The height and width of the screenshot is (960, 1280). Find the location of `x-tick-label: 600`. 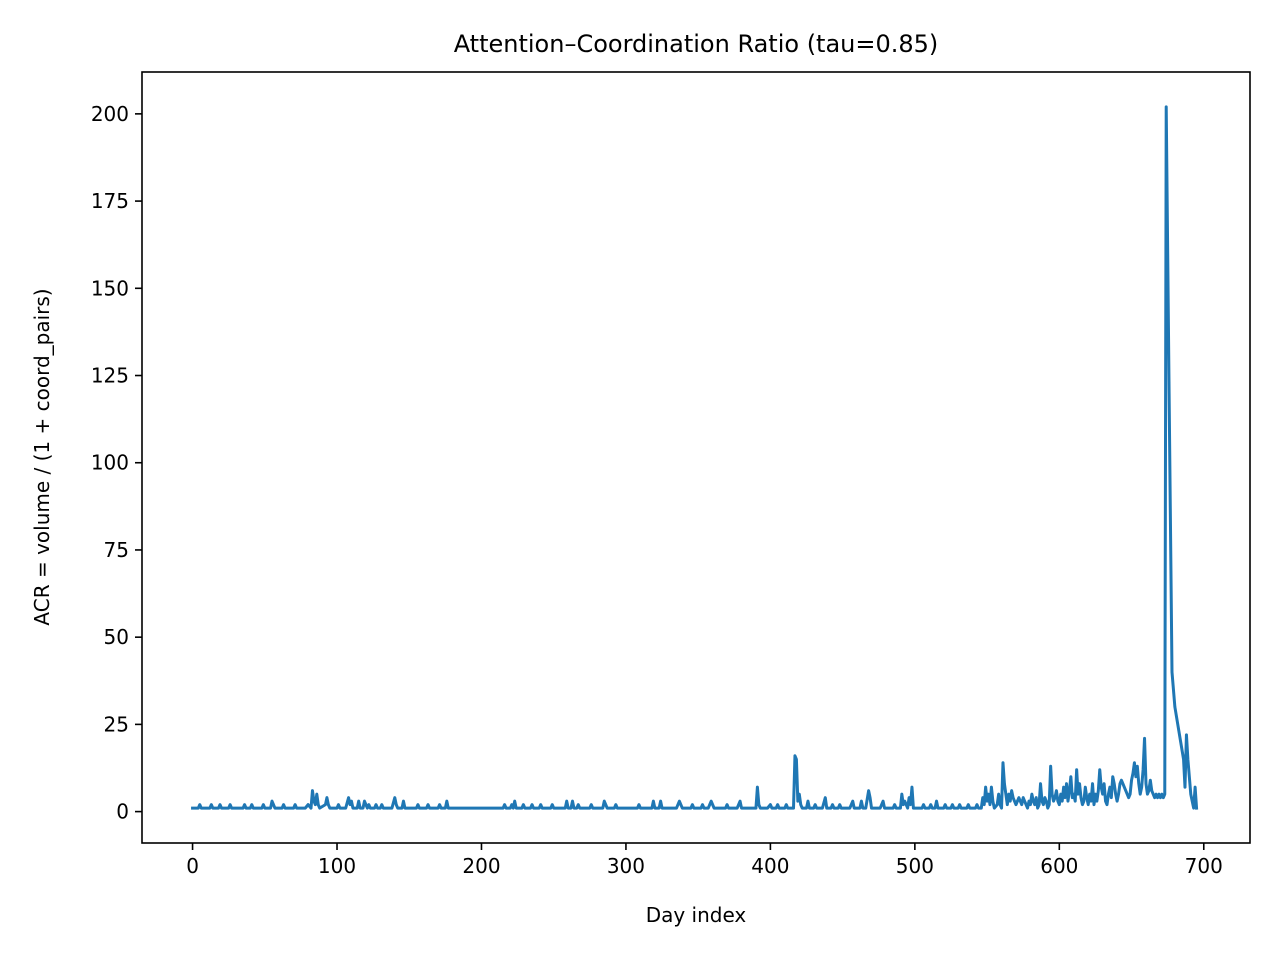

x-tick-label: 600 is located at coordinates (1059, 866).